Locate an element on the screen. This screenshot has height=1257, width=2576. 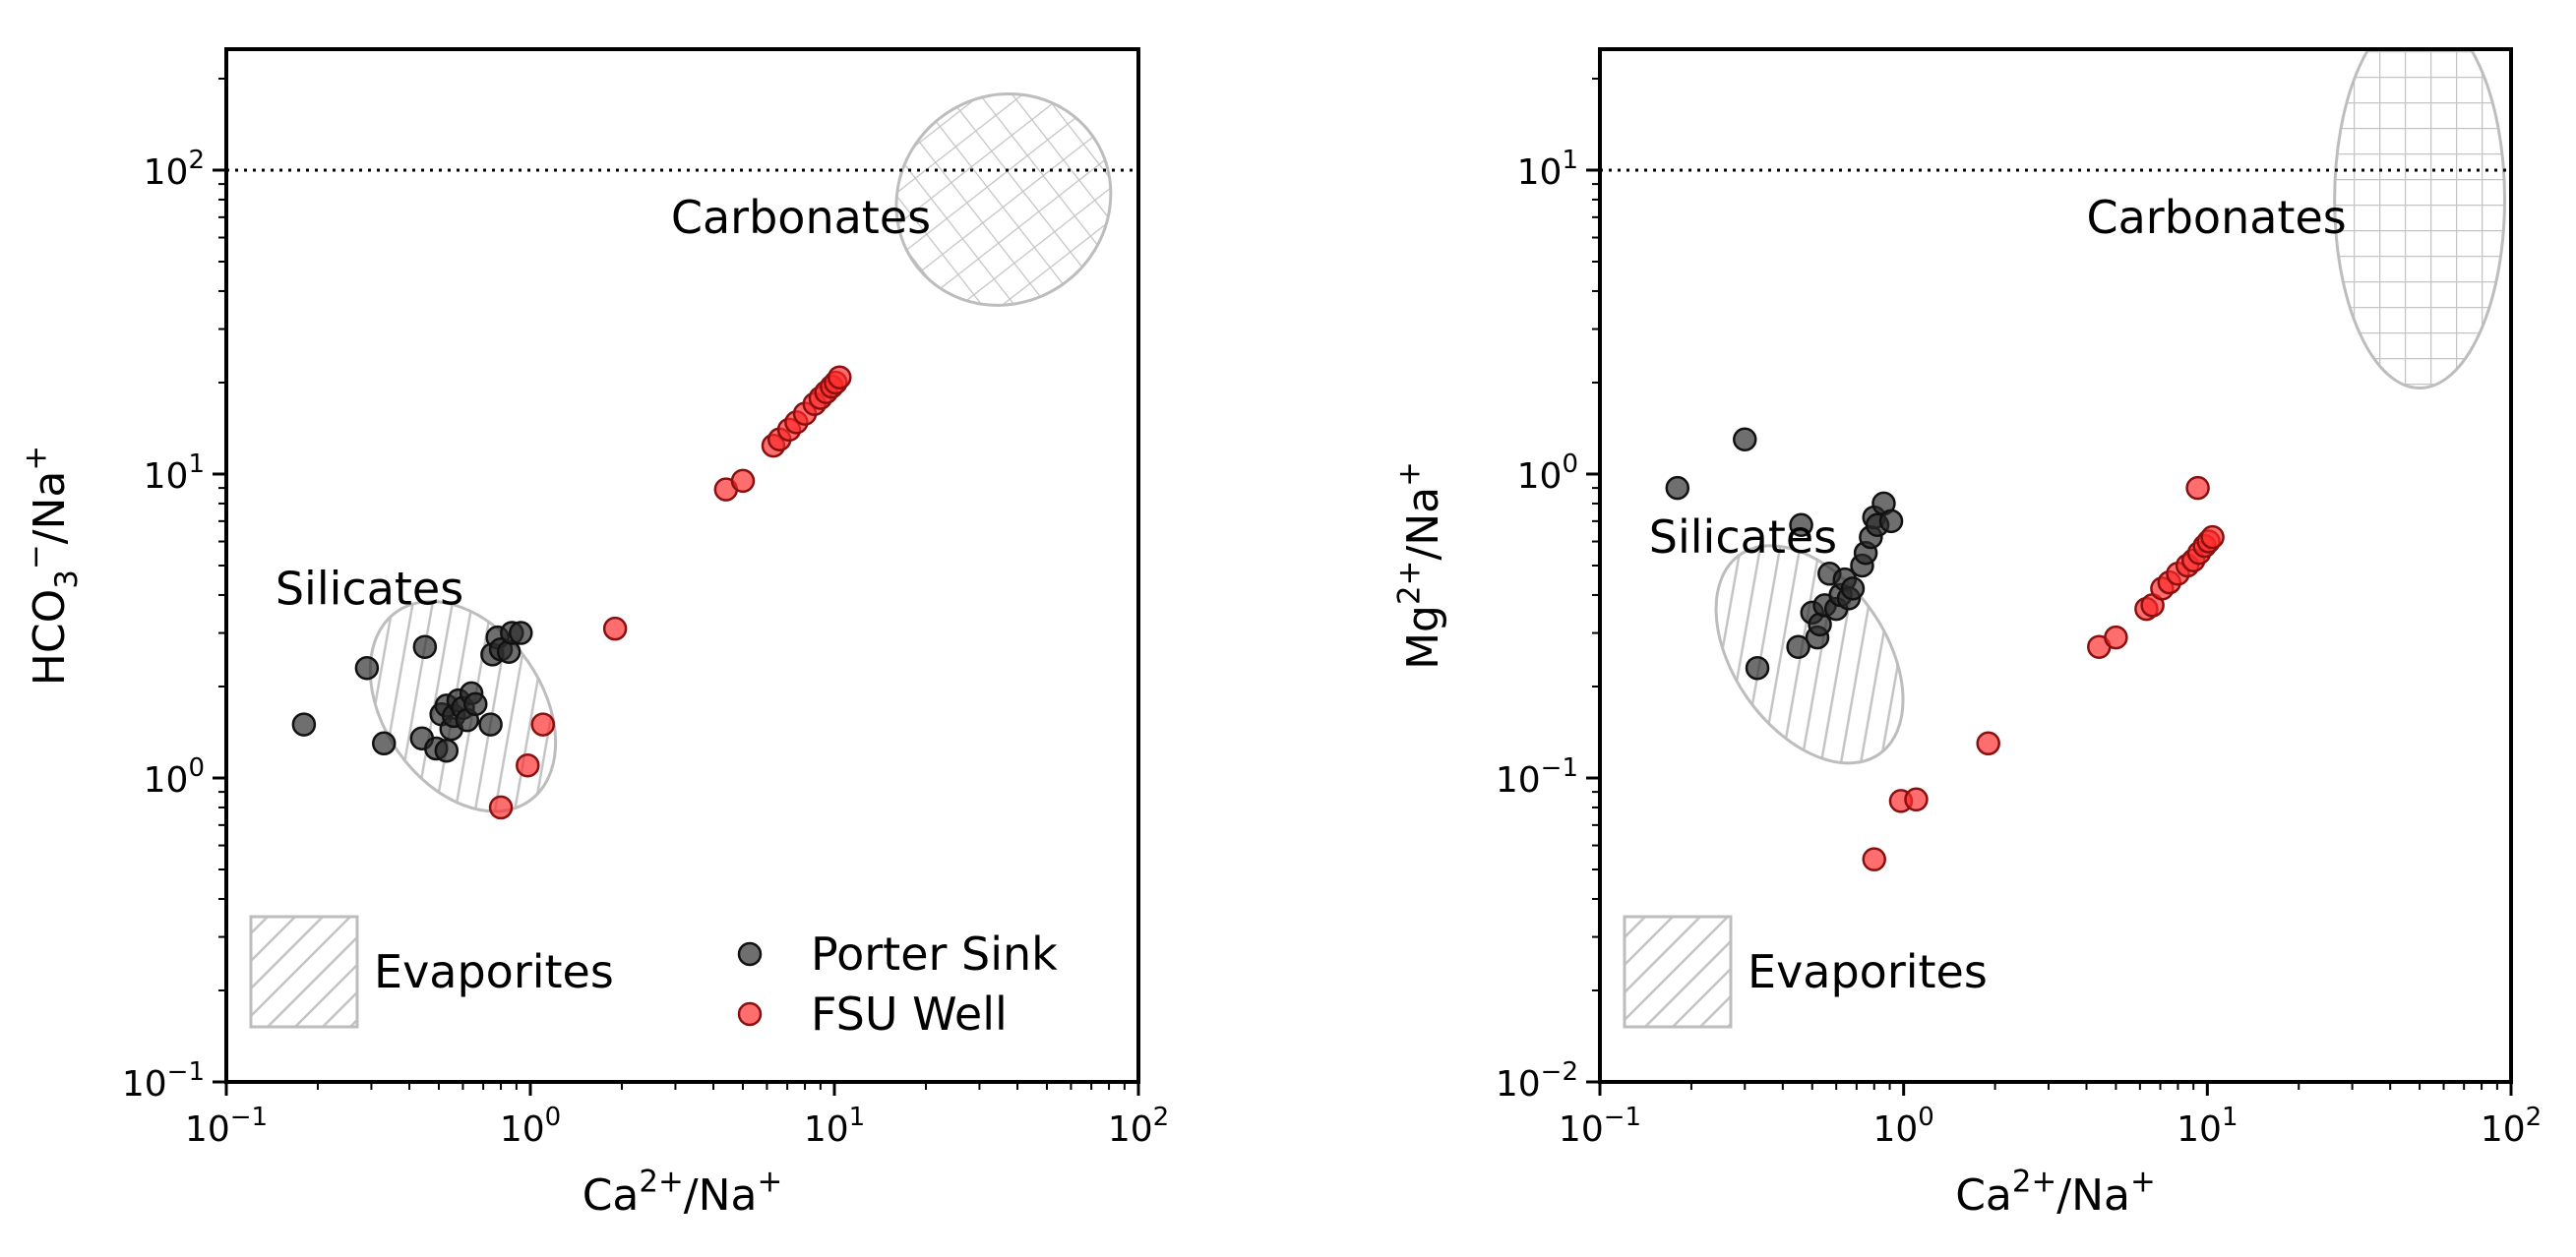
legend-label: FSU Well is located at coordinates (909, 1014).